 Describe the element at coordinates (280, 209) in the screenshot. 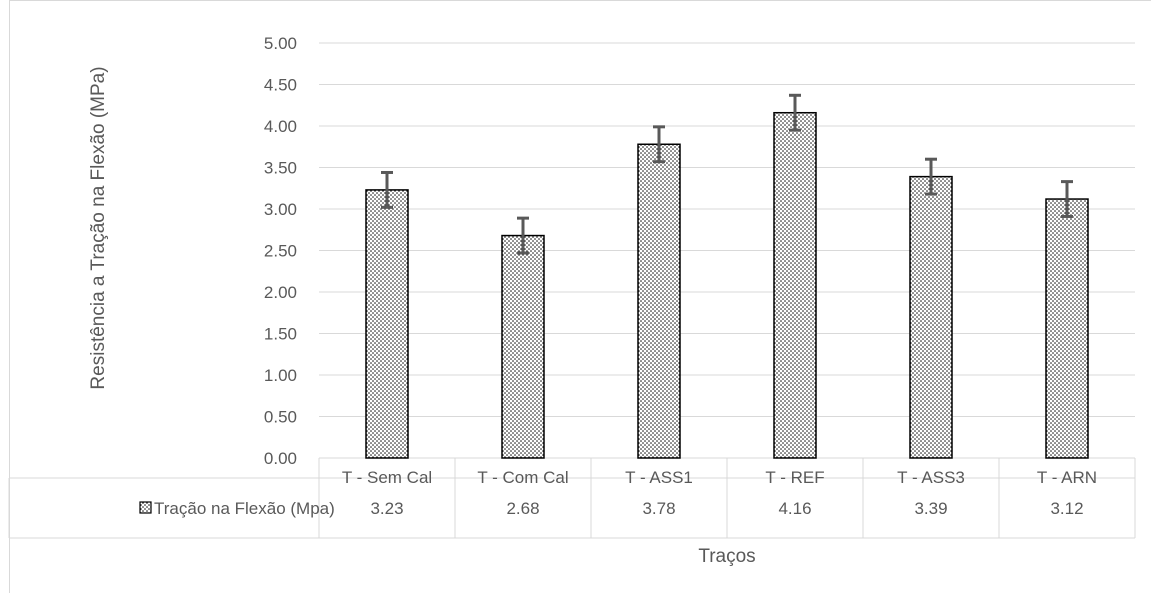

I see `y-tick-label: 3.00` at that location.